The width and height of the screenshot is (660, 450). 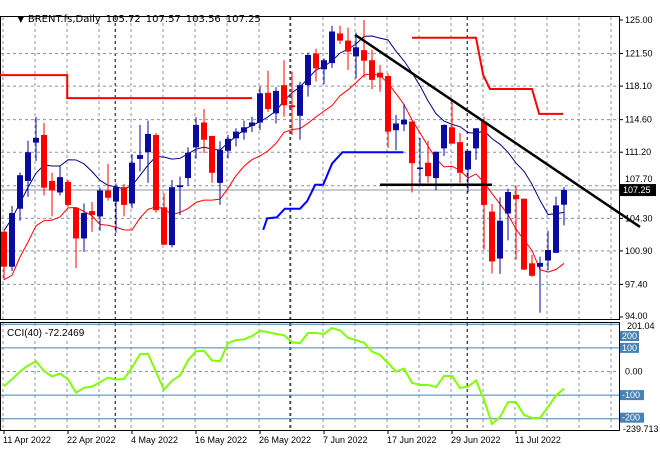 What do you see at coordinates (638, 86) in the screenshot?
I see `price-axis-label: 118.10` at bounding box center [638, 86].